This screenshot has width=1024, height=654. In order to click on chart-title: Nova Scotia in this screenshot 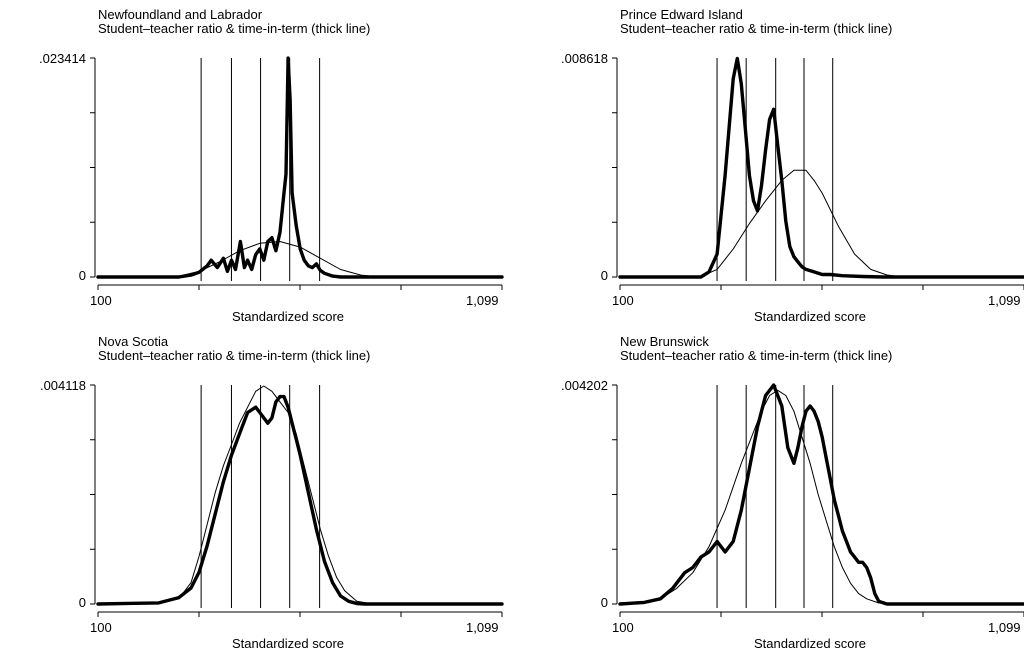, I will do `click(133, 341)`.